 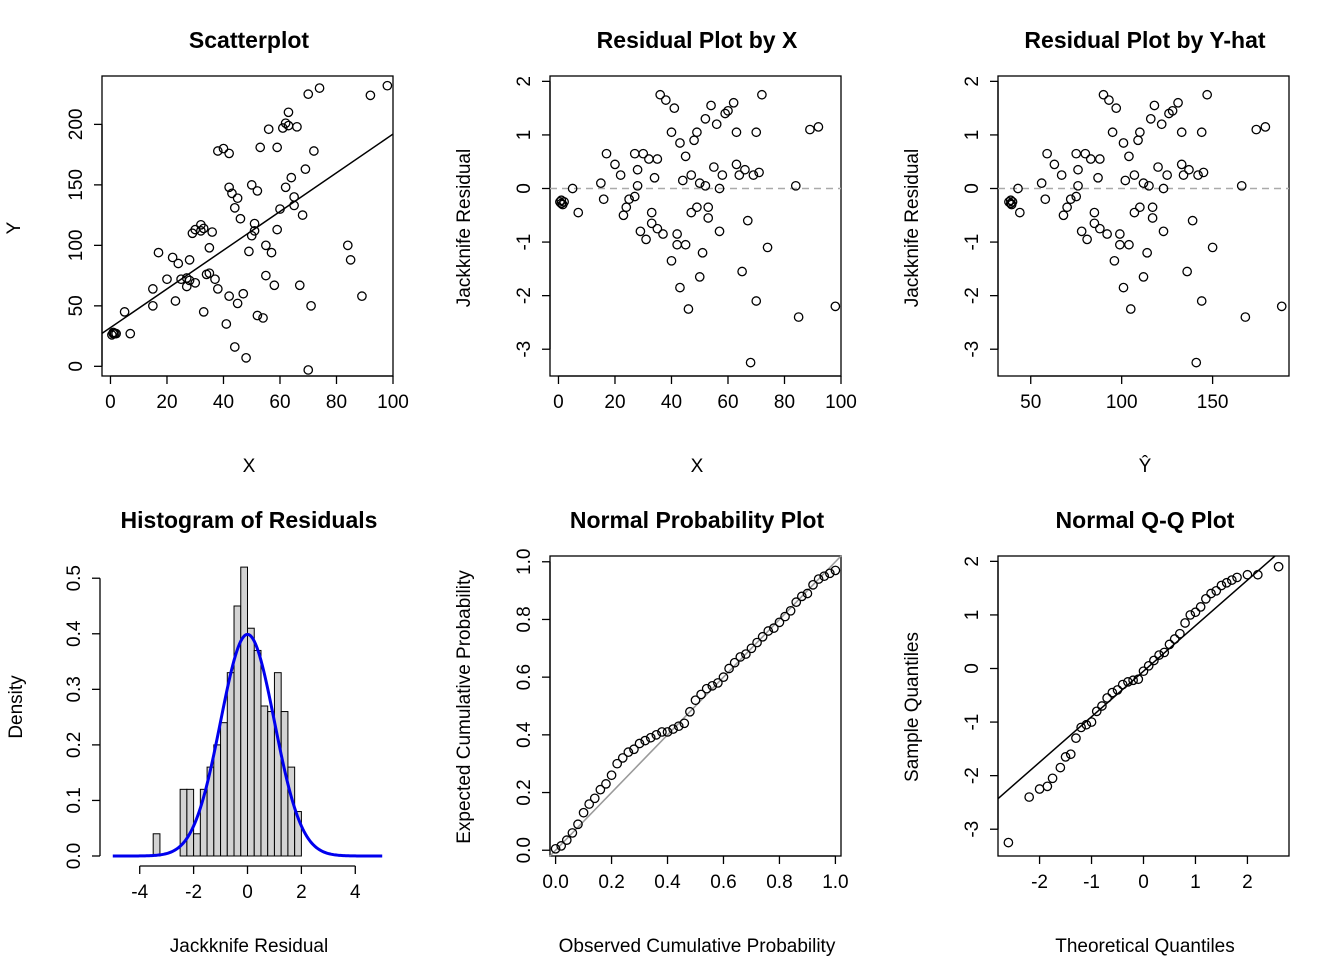 I want to click on scatterplot-y-tick-label: 200, so click(x=76, y=125).